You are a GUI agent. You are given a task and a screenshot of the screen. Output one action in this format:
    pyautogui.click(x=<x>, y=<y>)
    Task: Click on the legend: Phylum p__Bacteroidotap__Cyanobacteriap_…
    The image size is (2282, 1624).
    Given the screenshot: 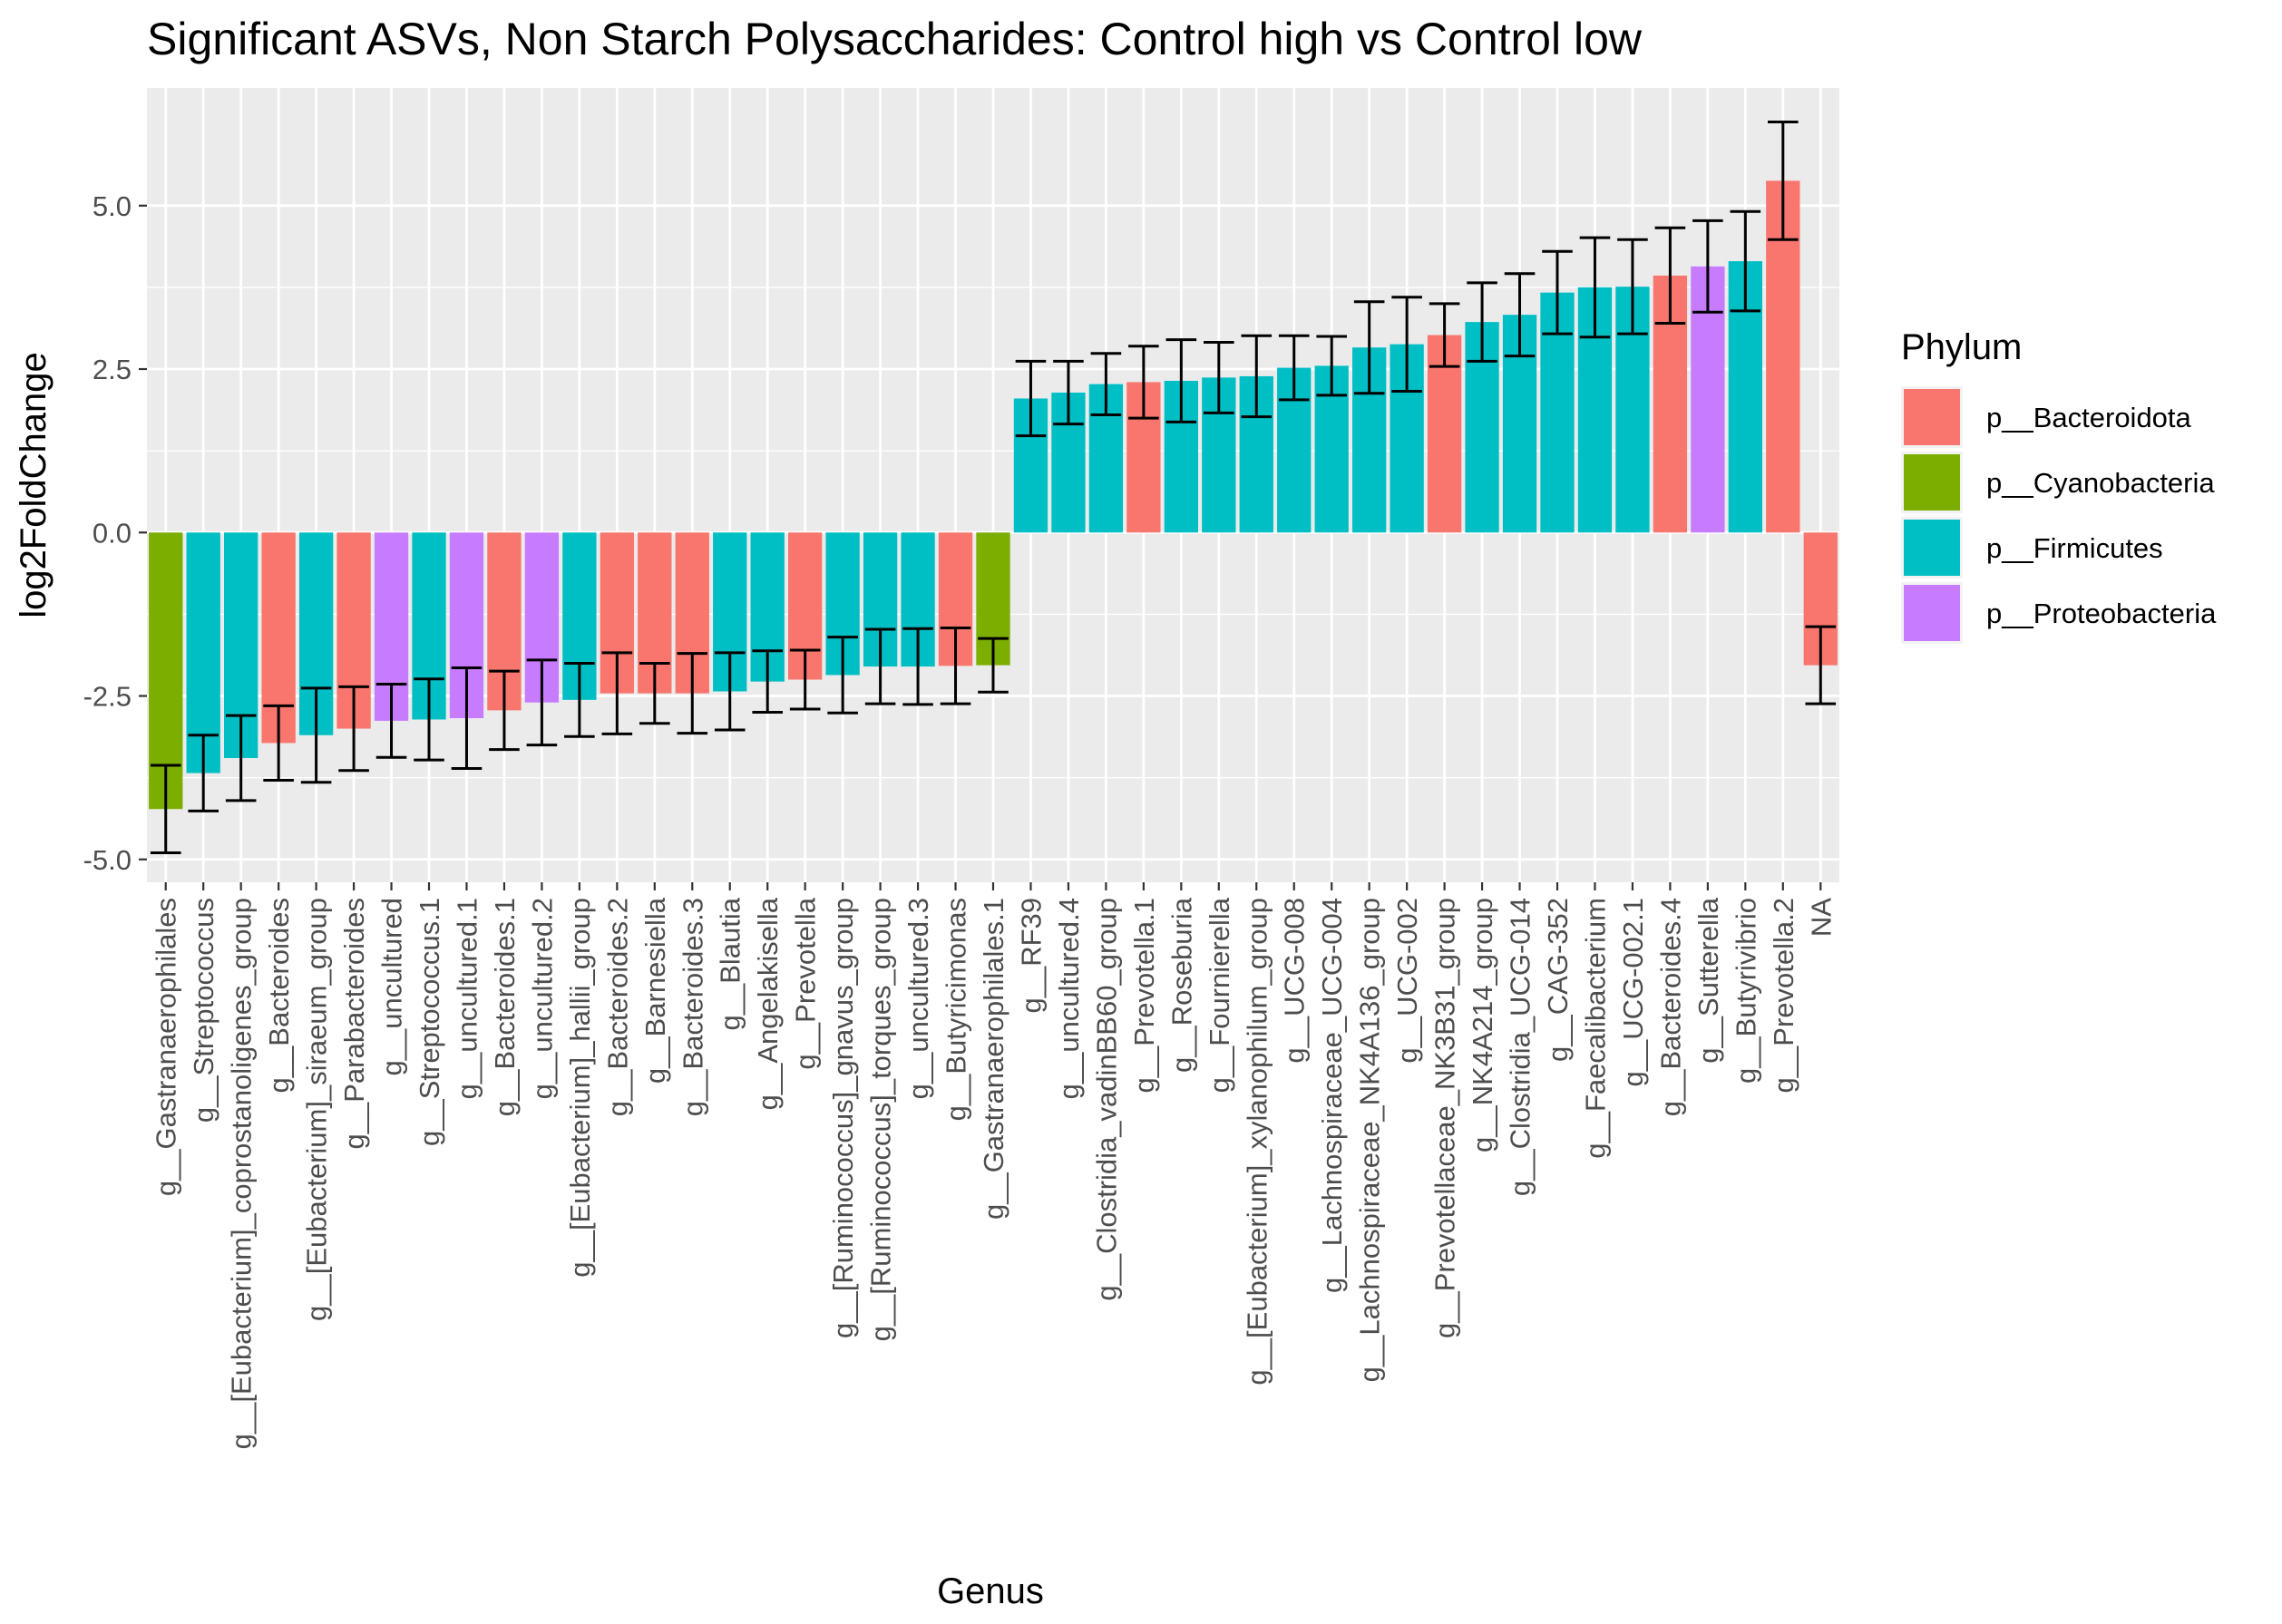 What is the action you would take?
    pyautogui.click(x=2059, y=485)
    